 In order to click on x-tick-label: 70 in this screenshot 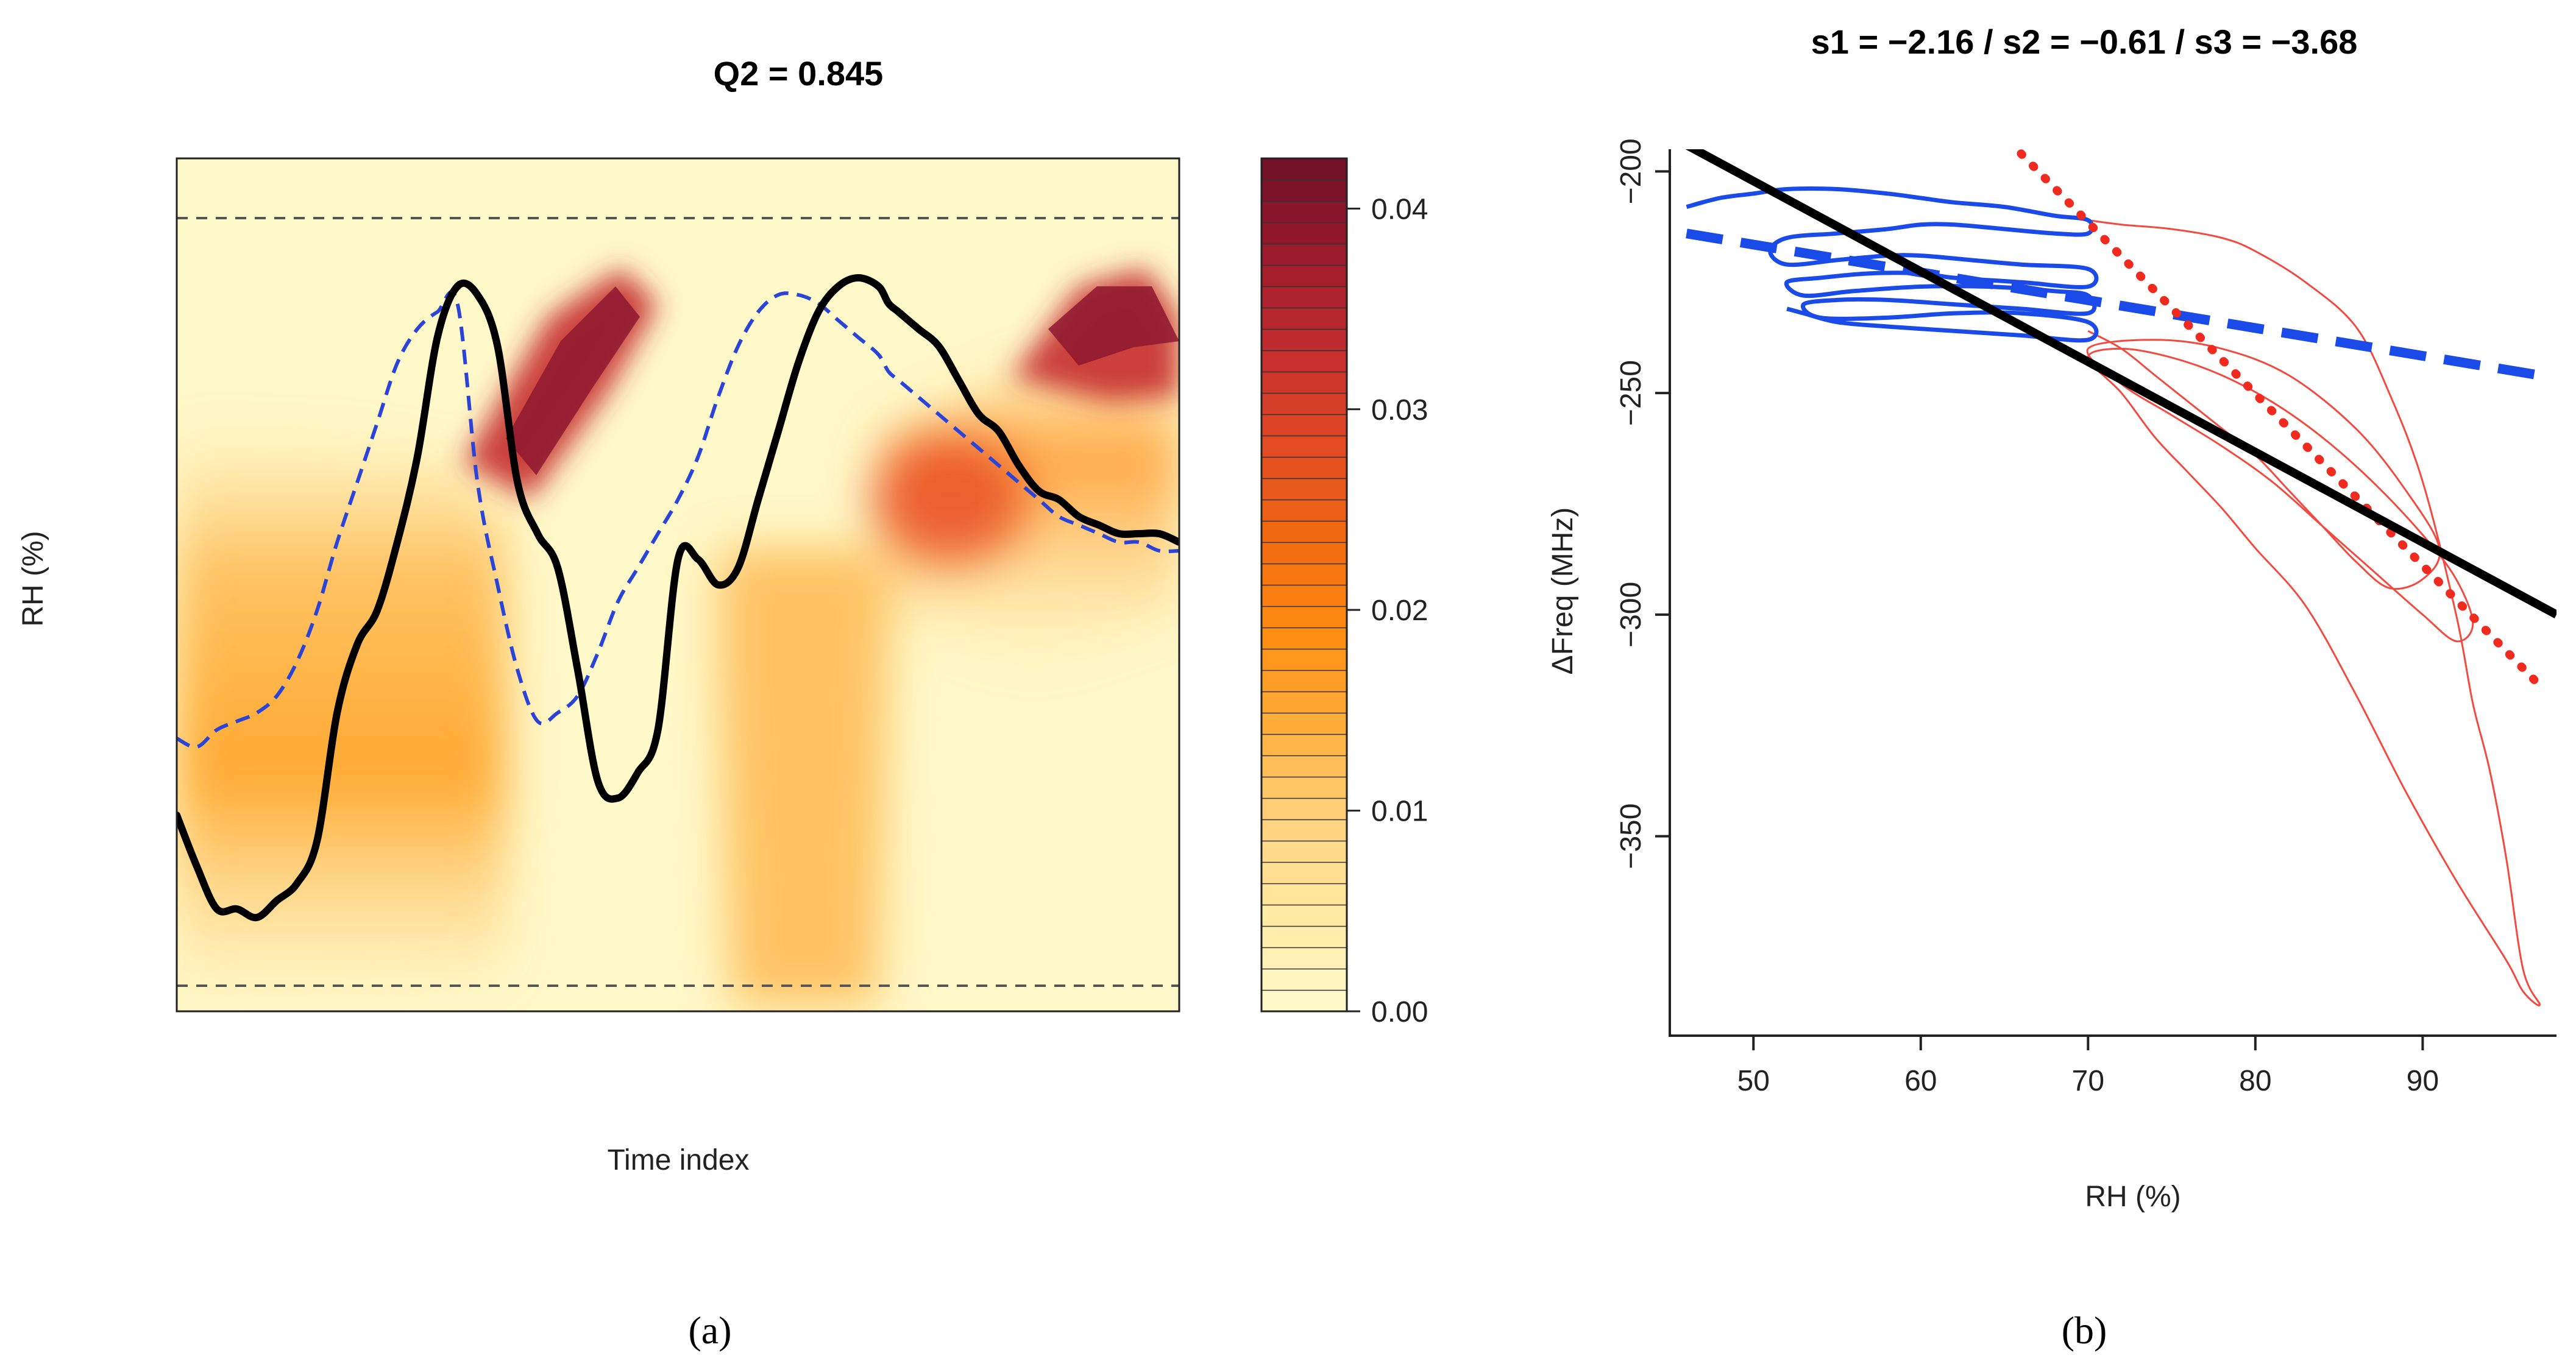, I will do `click(2088, 1081)`.